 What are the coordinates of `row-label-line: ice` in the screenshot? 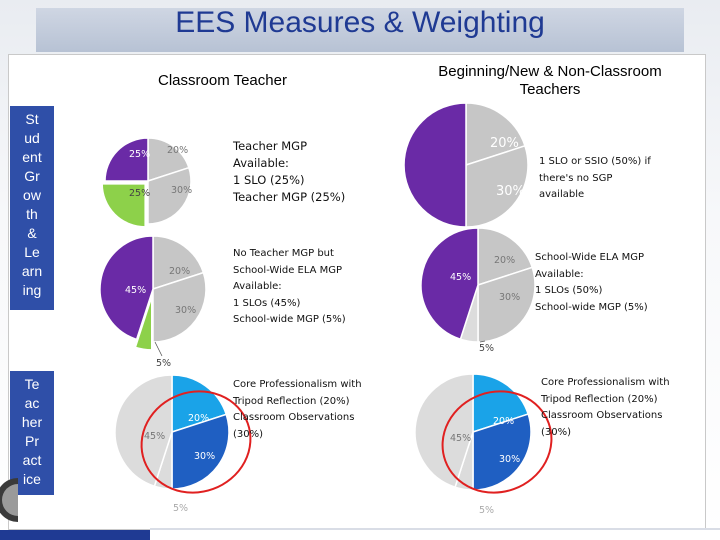 It's located at (32, 479).